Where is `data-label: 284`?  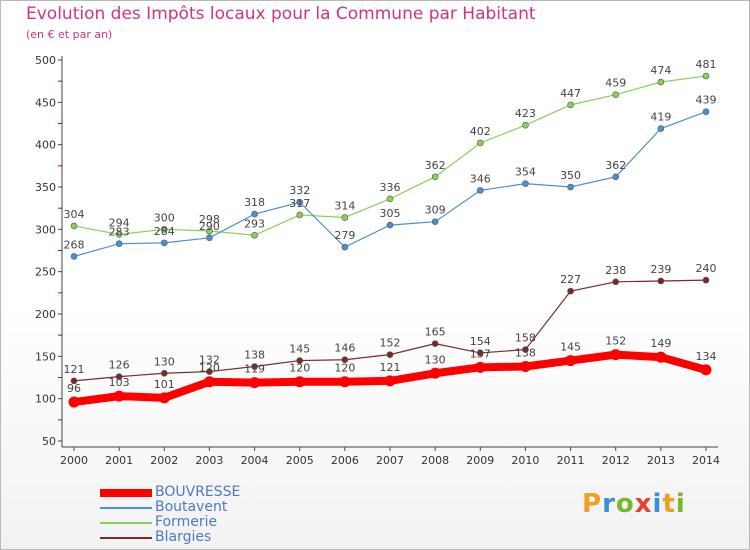 data-label: 284 is located at coordinates (164, 231).